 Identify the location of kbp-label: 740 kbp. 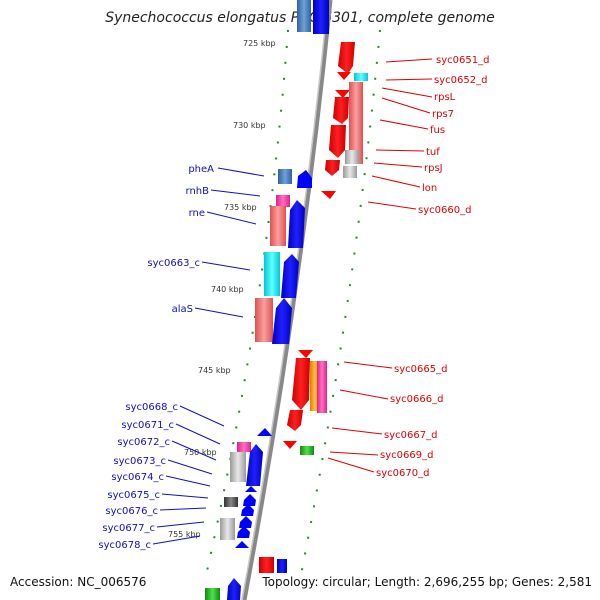
(227, 289).